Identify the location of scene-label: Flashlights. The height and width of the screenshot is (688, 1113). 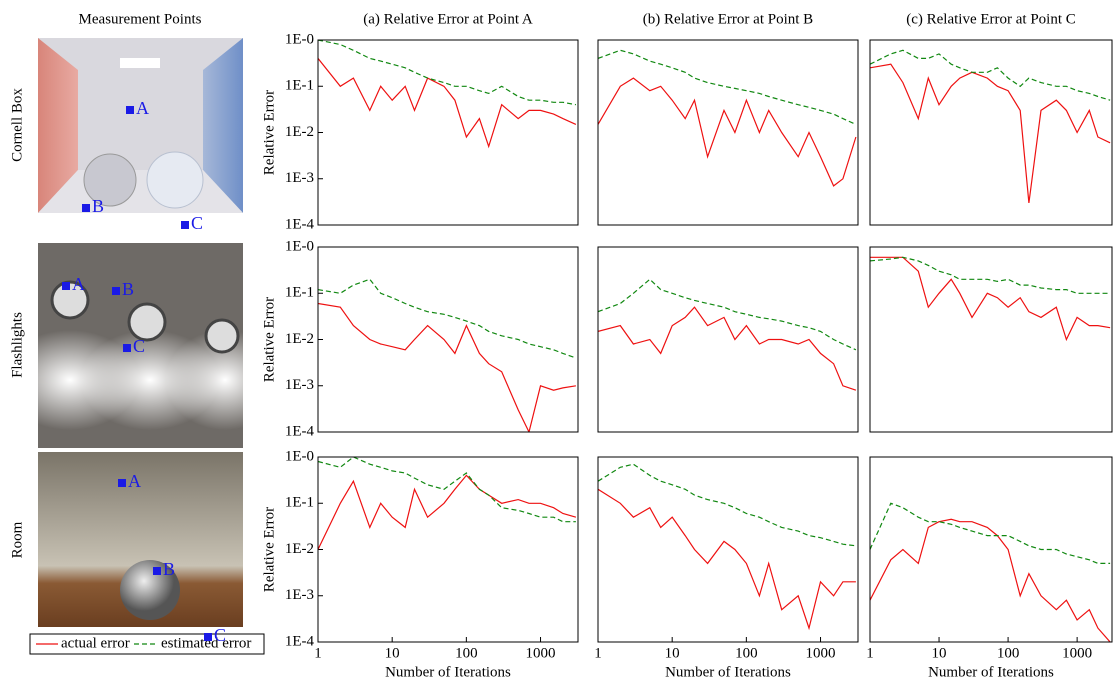
(17, 345).